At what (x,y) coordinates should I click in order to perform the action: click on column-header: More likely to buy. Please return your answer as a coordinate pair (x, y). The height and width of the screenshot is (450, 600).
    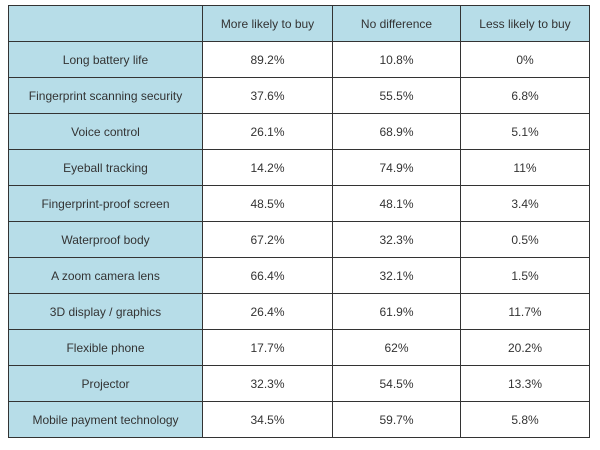
    Looking at the image, I should click on (267, 23).